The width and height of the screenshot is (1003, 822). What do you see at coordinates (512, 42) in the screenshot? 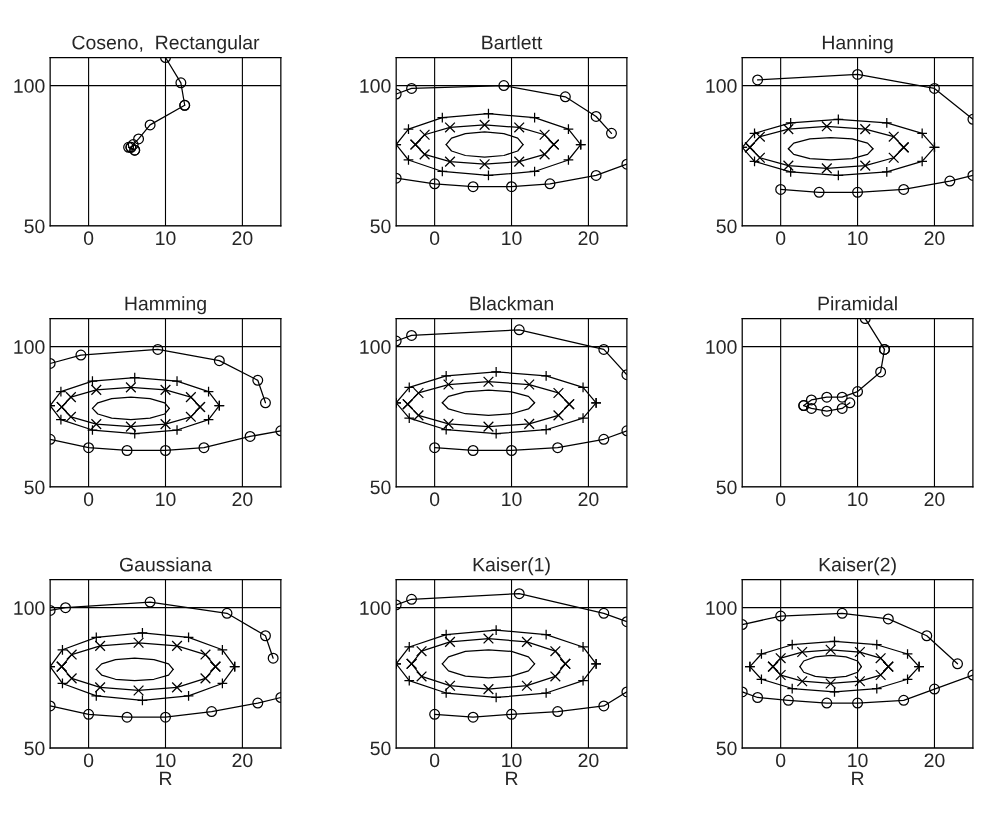
I see `chart-title: Bartlett` at bounding box center [512, 42].